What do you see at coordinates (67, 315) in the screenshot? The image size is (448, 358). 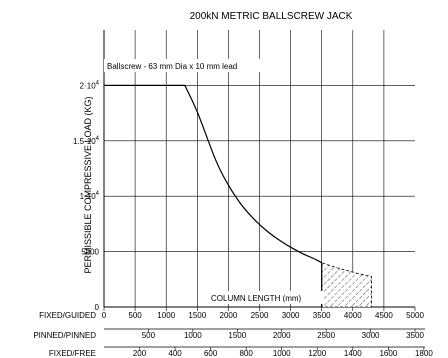 I see `x-axis-name: FIXED/GUIDED` at bounding box center [67, 315].